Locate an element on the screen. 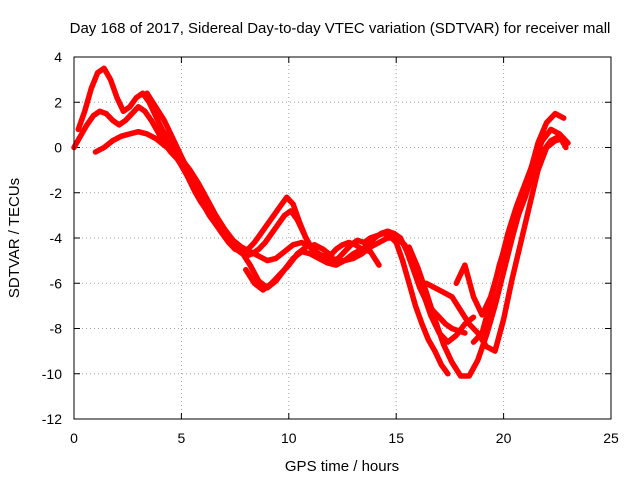 The image size is (640, 480). y-tick-label: -2 is located at coordinates (56, 193).